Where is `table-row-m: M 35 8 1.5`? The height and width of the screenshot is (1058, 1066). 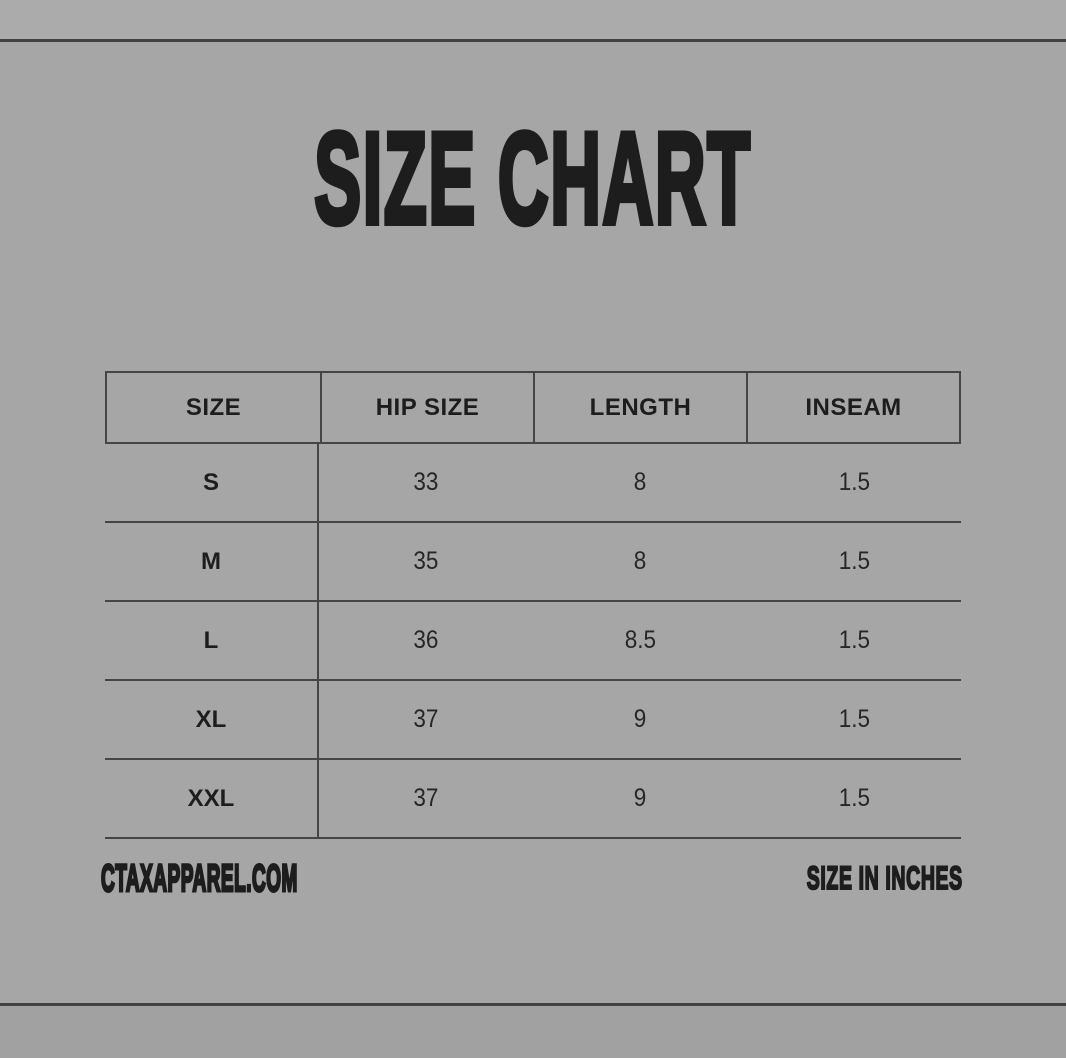 table-row-m: M 35 8 1.5 is located at coordinates (533, 562).